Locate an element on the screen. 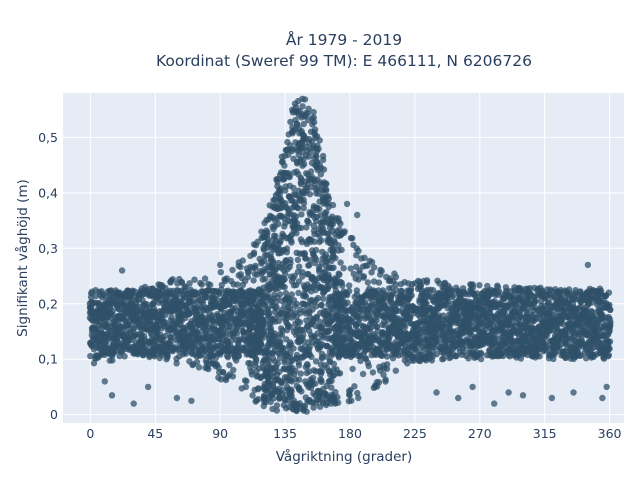 This screenshot has height=480, width=640. x-tick-label: 315 is located at coordinates (545, 433).